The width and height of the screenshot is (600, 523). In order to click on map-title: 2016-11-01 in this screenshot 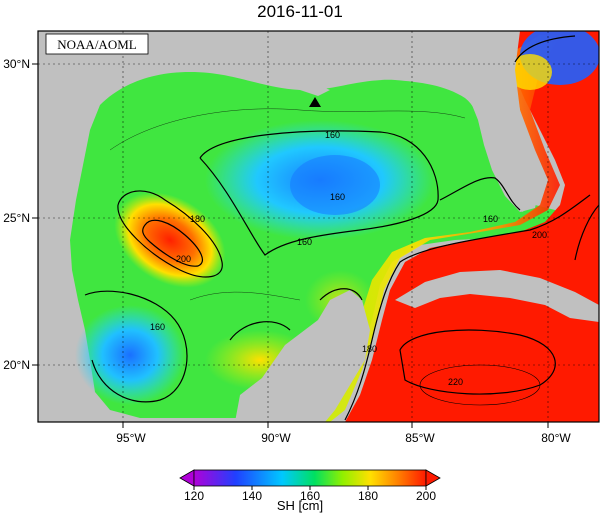, I will do `click(300, 11)`.